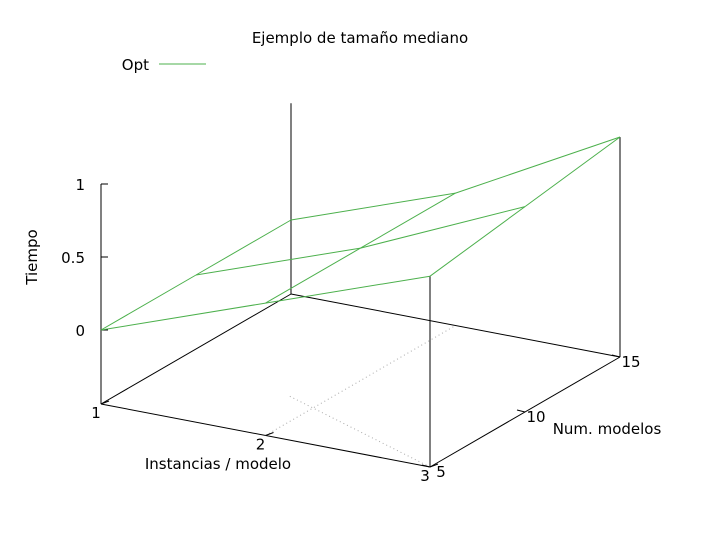  Describe the element at coordinates (218, 464) in the screenshot. I see `x-axis-label: Instancias / modelo` at that location.